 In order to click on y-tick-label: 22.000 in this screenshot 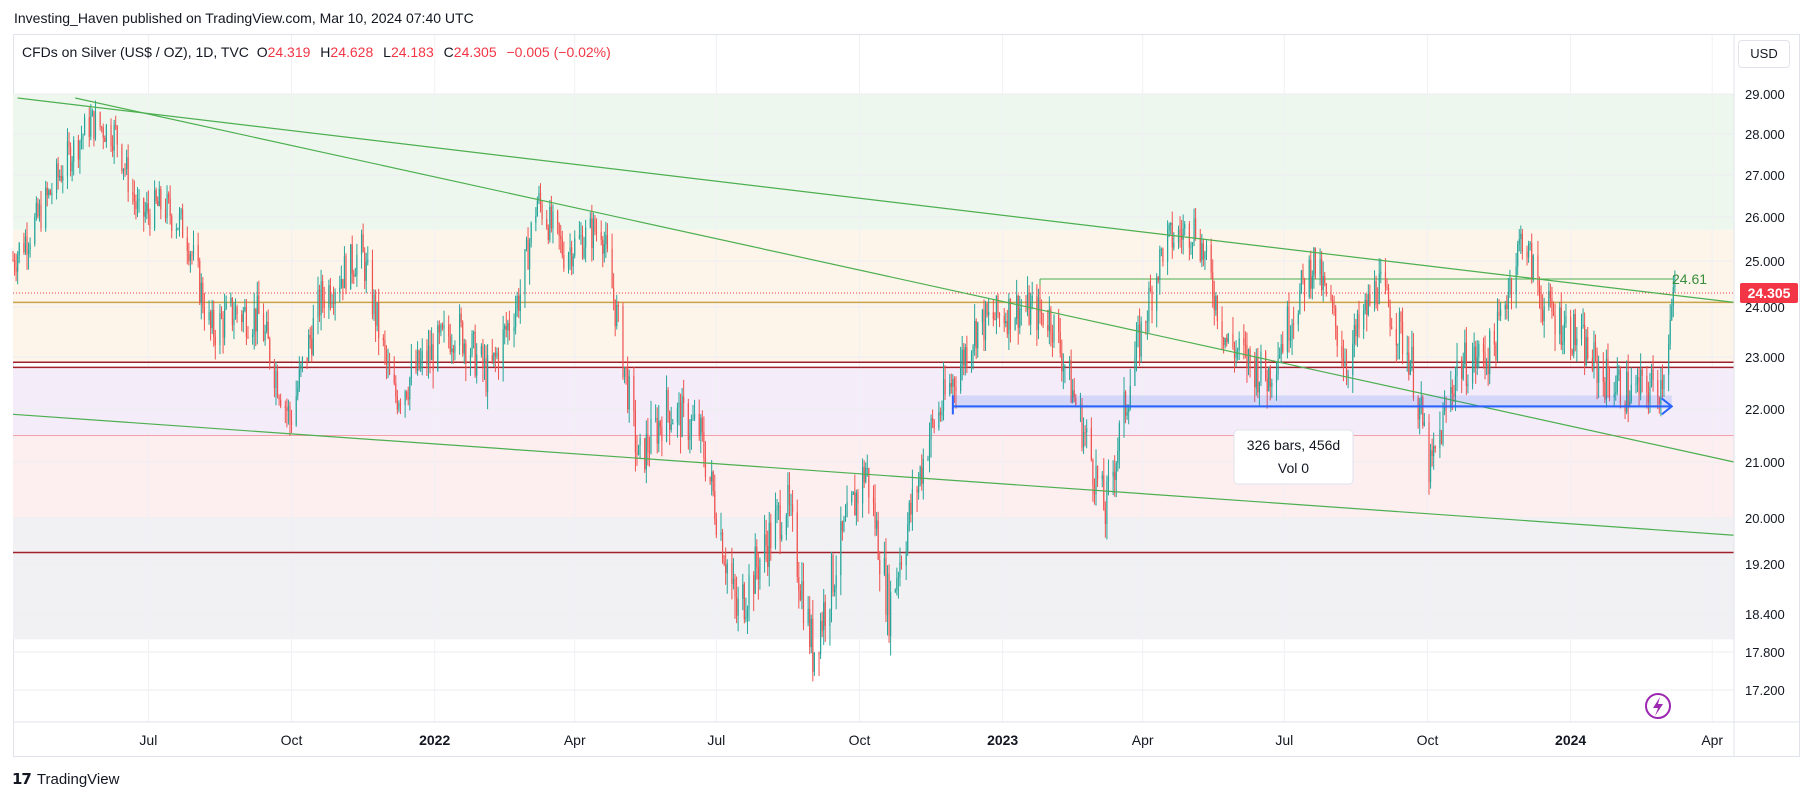, I will do `click(1765, 409)`.